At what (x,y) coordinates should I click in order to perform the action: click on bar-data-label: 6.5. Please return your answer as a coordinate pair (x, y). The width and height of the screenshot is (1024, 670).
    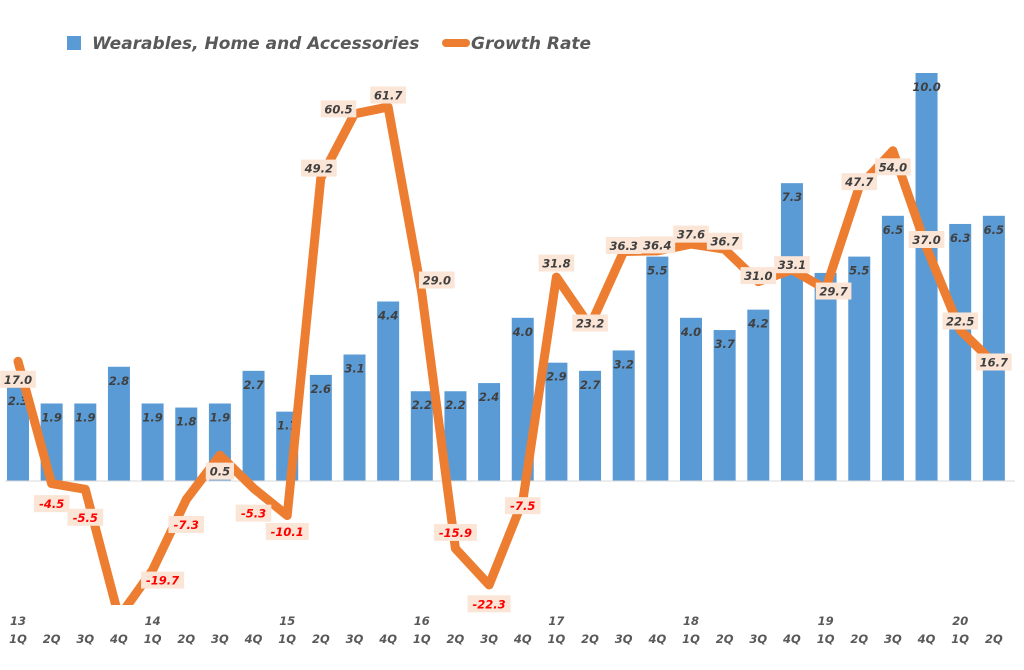
    Looking at the image, I should click on (994, 230).